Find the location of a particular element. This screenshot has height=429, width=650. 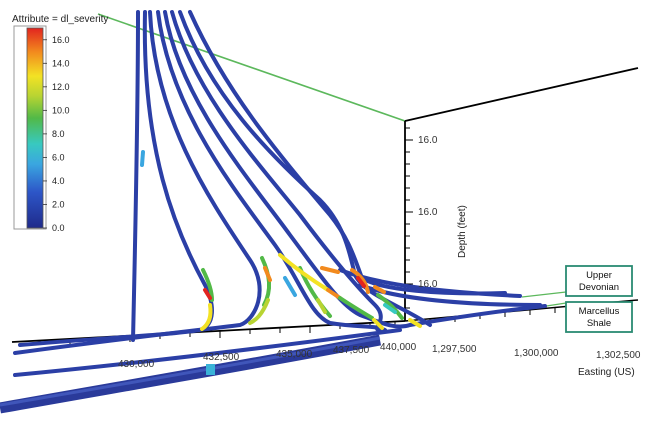

northing-tick-label: 432,500 is located at coordinates (221, 357).